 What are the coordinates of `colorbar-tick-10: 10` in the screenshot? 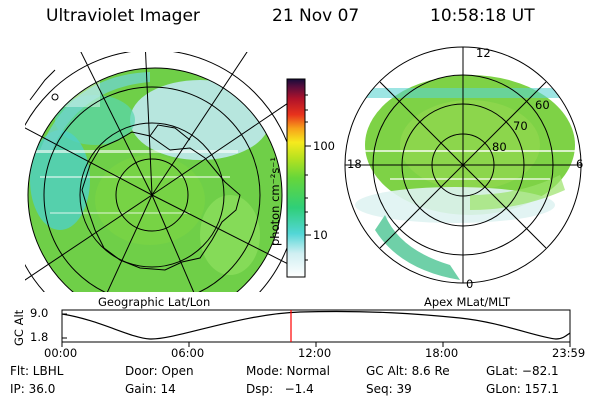 It's located at (320, 235).